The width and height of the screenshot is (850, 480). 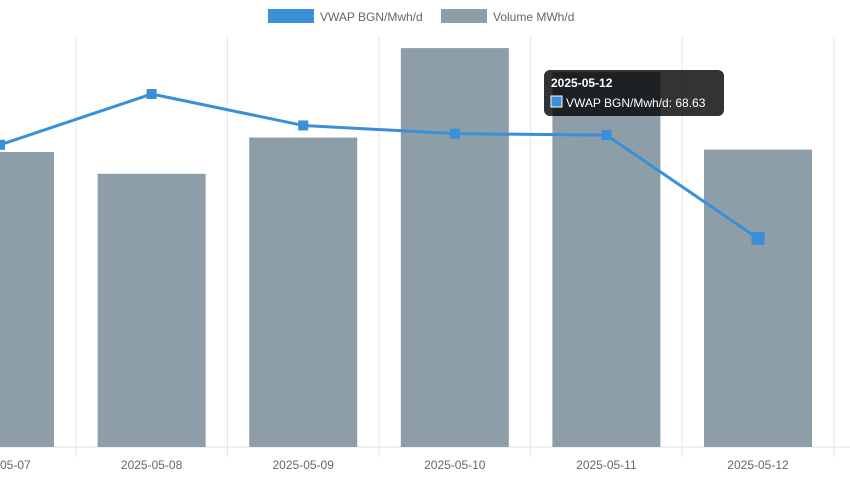 I want to click on legend-swatch-vwap, so click(x=291, y=16).